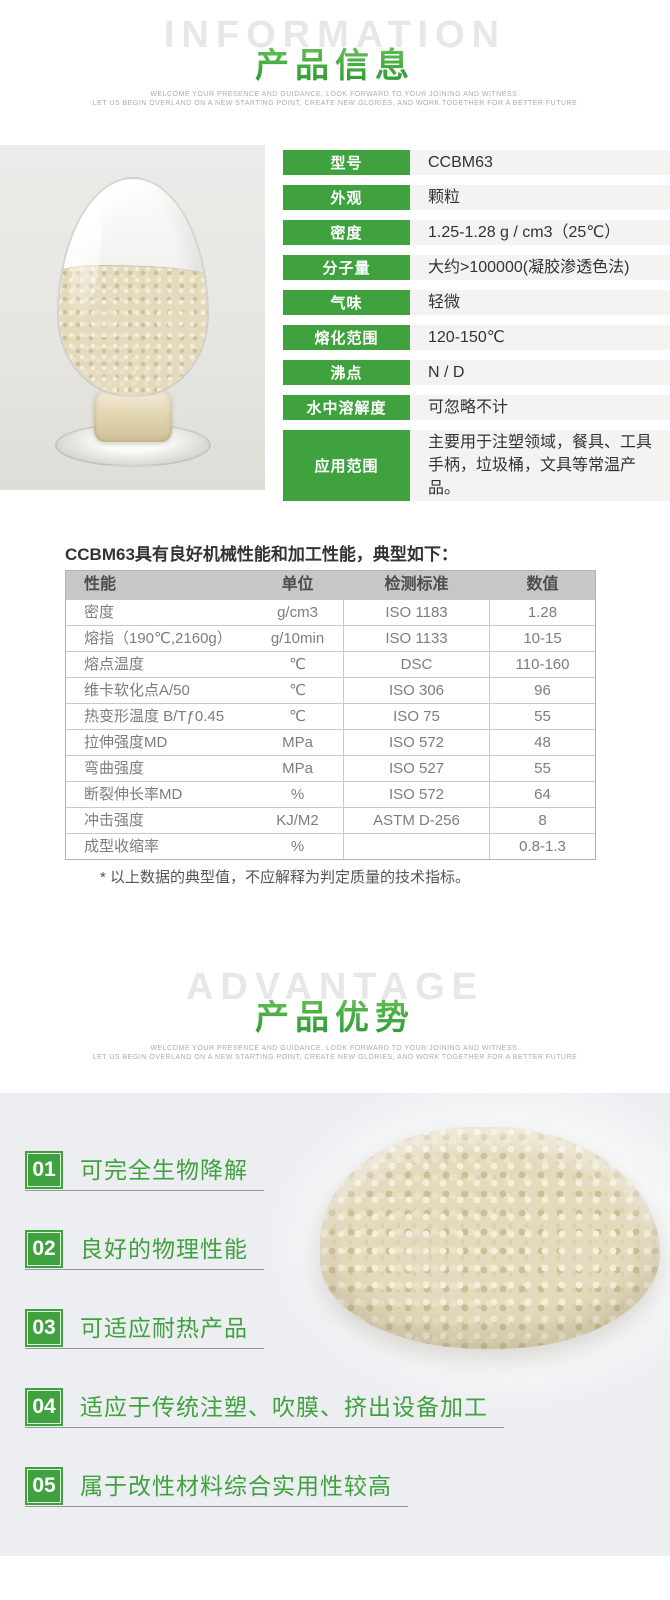  I want to click on advantage-row: 01 可完全生物降解, so click(264, 1171).